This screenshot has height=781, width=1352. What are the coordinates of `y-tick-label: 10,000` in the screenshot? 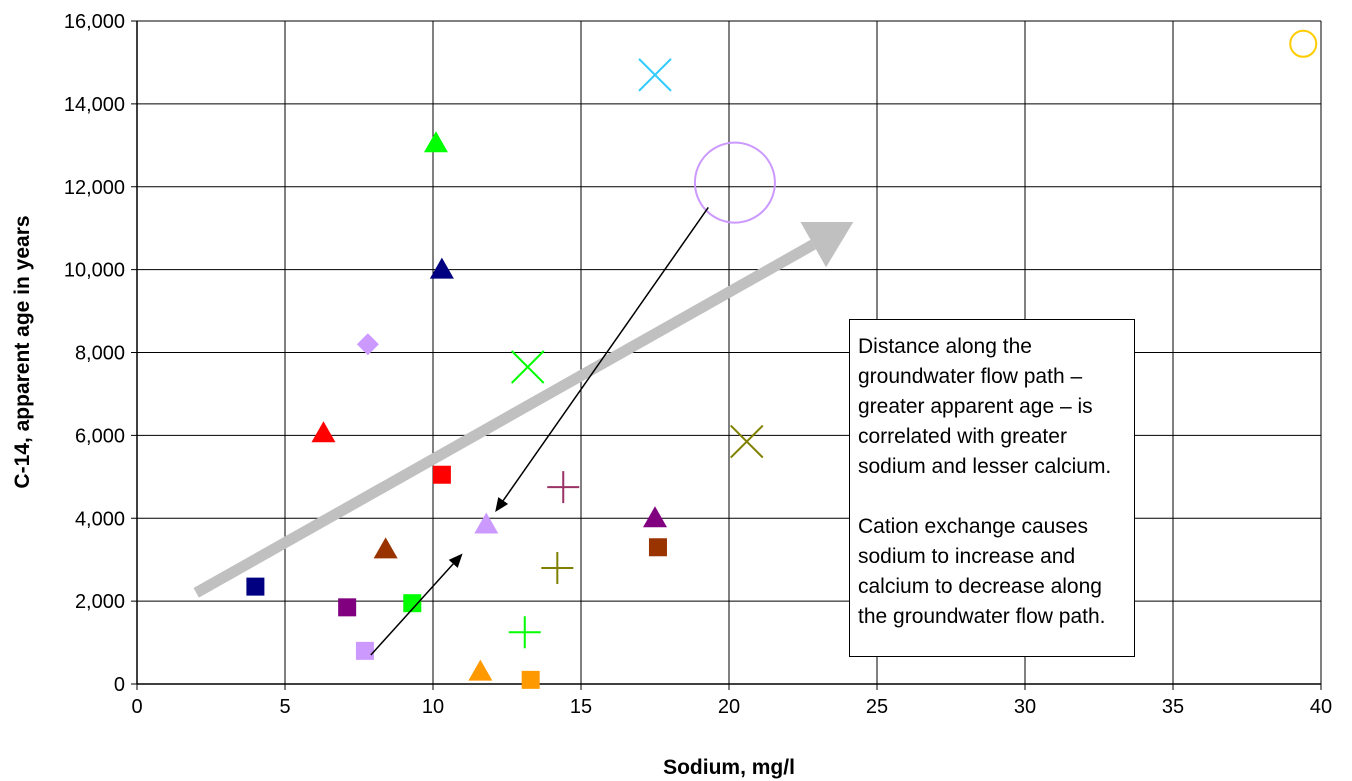 It's located at (94, 271).